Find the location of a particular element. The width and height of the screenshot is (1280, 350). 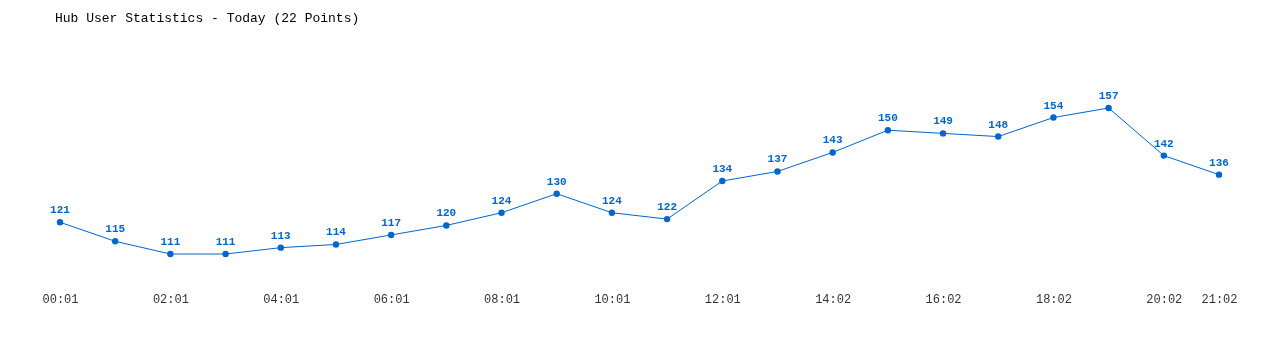

data-label: 157 is located at coordinates (1108, 96).